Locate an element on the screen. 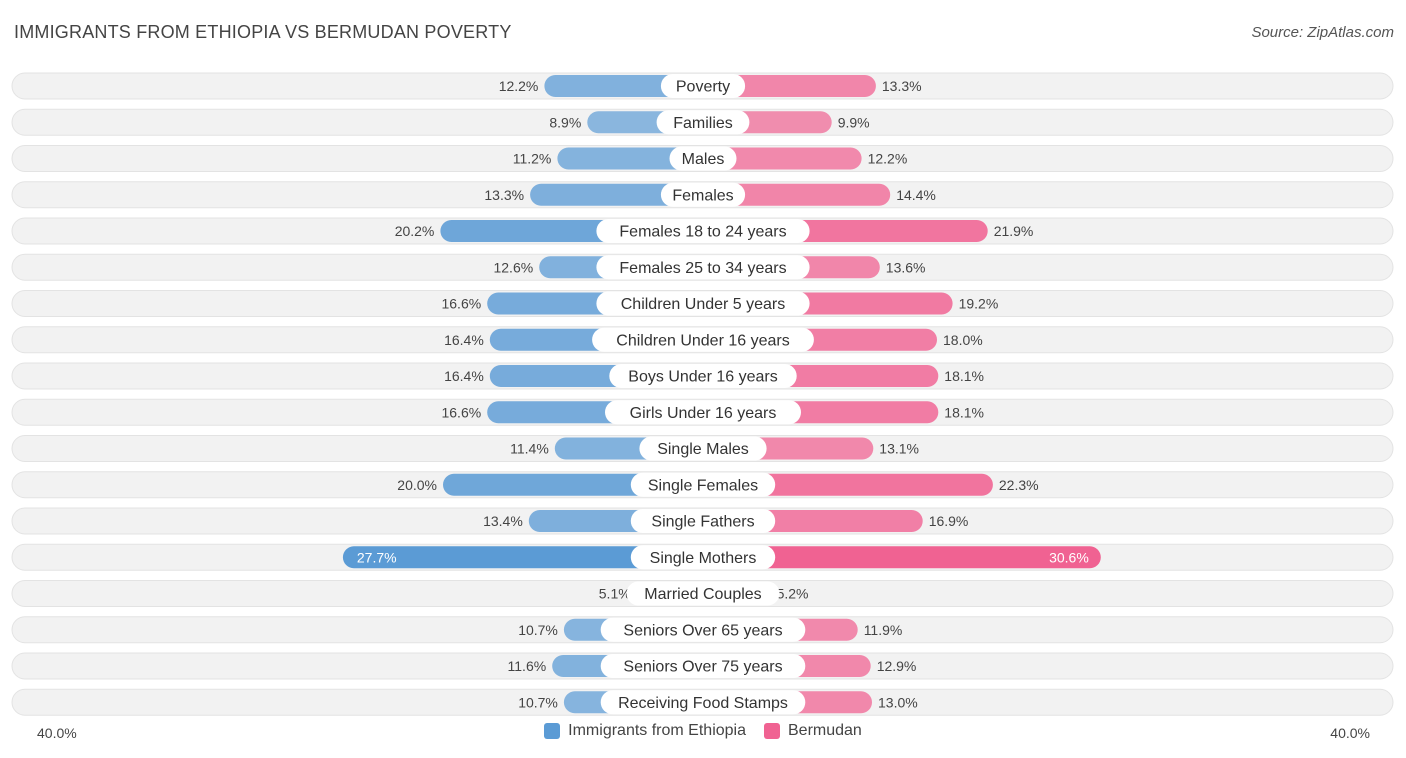 This screenshot has width=1406, height=758. value-label-ethiopia: 12.6% is located at coordinates (513, 267).